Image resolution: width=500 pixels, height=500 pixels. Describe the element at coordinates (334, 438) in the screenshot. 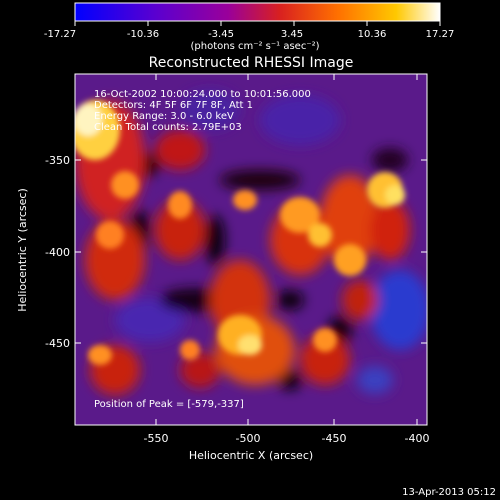

I see `x-tick-label: -450` at that location.